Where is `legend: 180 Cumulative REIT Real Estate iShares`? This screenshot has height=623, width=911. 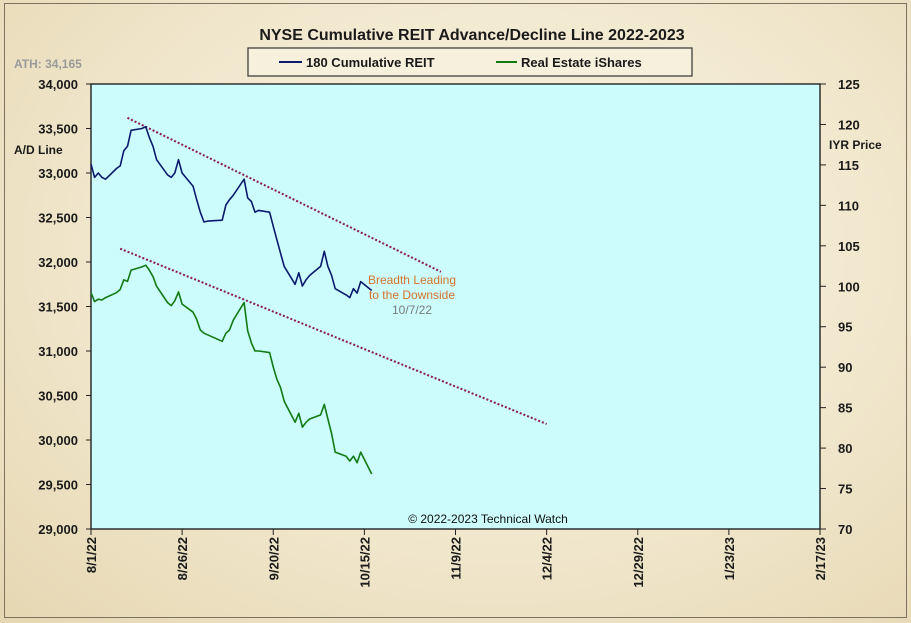
legend: 180 Cumulative REIT Real Estate iShares is located at coordinates (470, 62).